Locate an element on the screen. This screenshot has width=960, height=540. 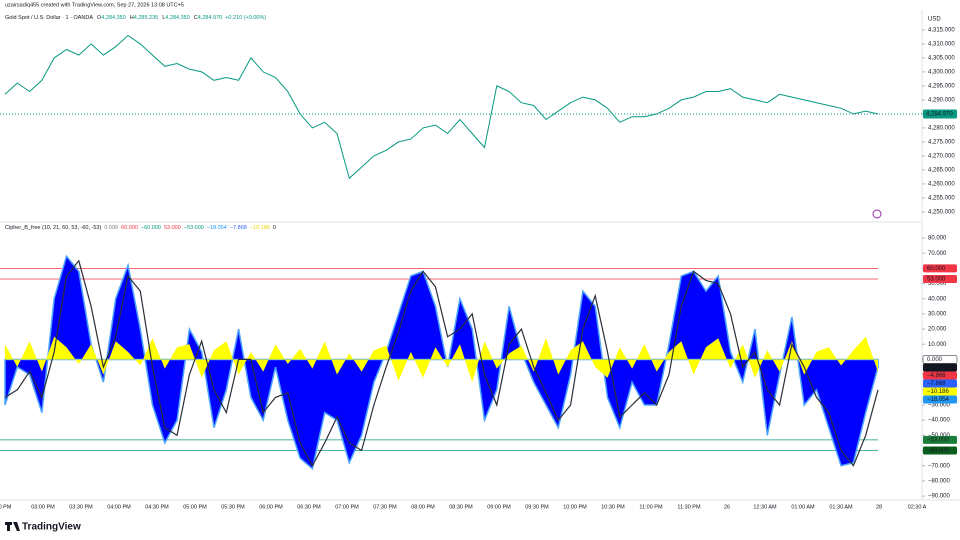
last-price-badge is located at coordinates (940, 114).